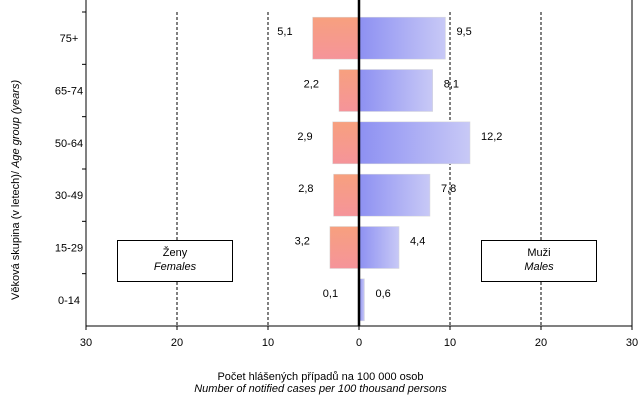  What do you see at coordinates (382, 294) in the screenshot?
I see `data-label-males: 0,6` at bounding box center [382, 294].